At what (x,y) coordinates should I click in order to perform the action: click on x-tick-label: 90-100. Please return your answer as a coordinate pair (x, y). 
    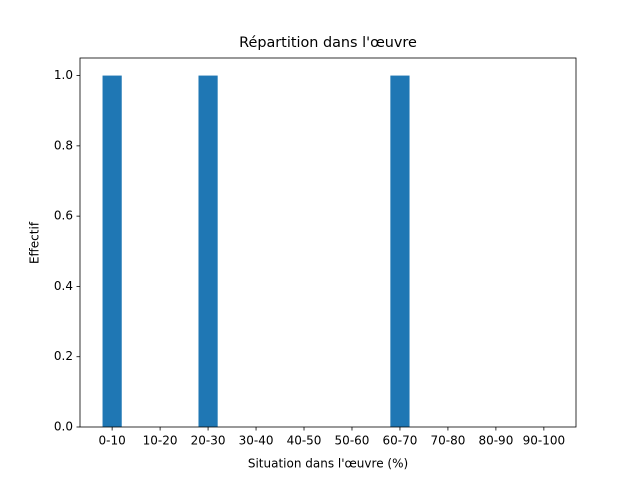
    Looking at the image, I should click on (544, 441).